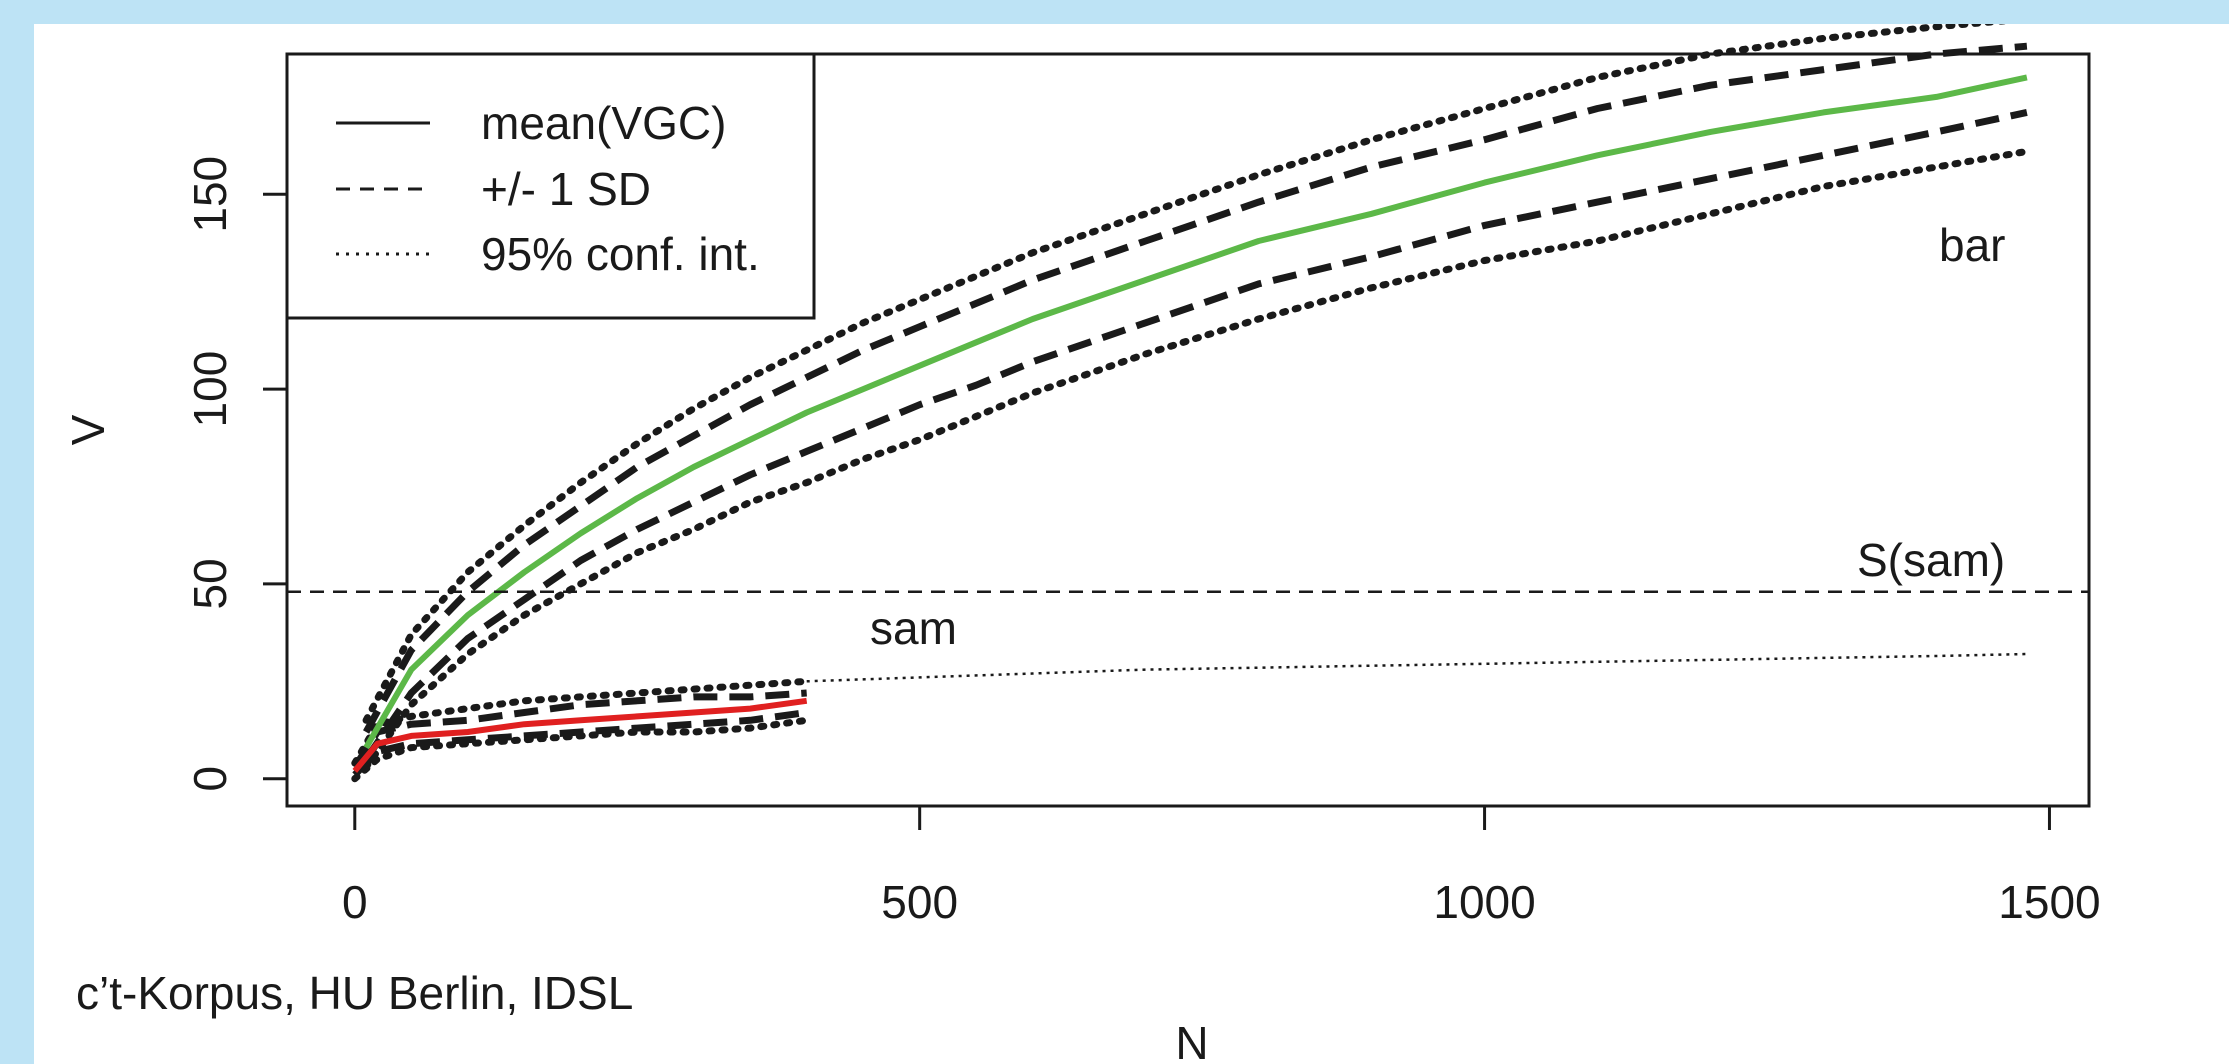 The image size is (2229, 1064). Describe the element at coordinates (1416, 667) in the screenshot. I see `sam-extrapolation-line` at that location.